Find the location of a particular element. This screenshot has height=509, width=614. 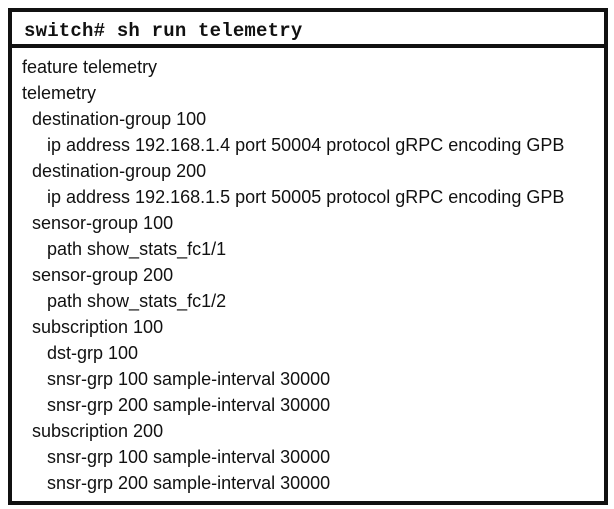

config-line: dst-grp 100 is located at coordinates (93, 353).